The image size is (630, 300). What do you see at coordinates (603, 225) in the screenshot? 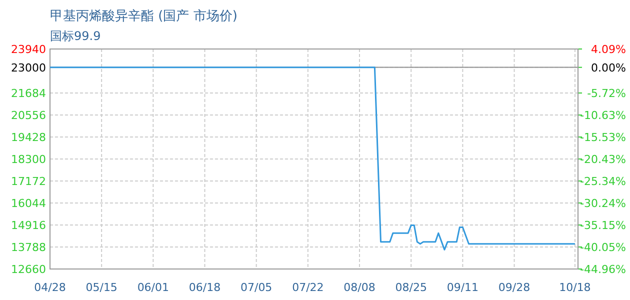
I see `y2-tick-label: -35.15%` at bounding box center [603, 225].